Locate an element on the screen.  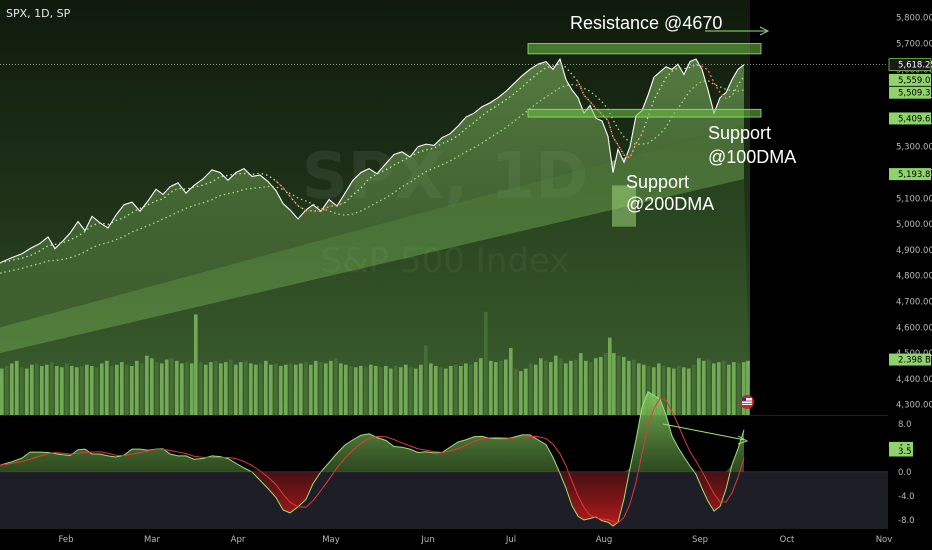
time-tick-label: Aug is located at coordinates (604, 540).